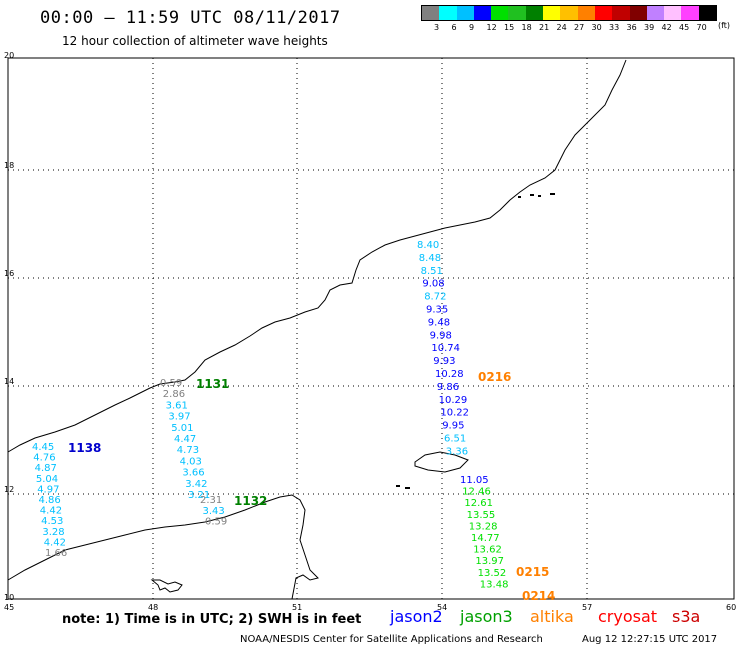  Describe the element at coordinates (455, 439) in the screenshot. I see `wave-height-value: 6.51` at that location.